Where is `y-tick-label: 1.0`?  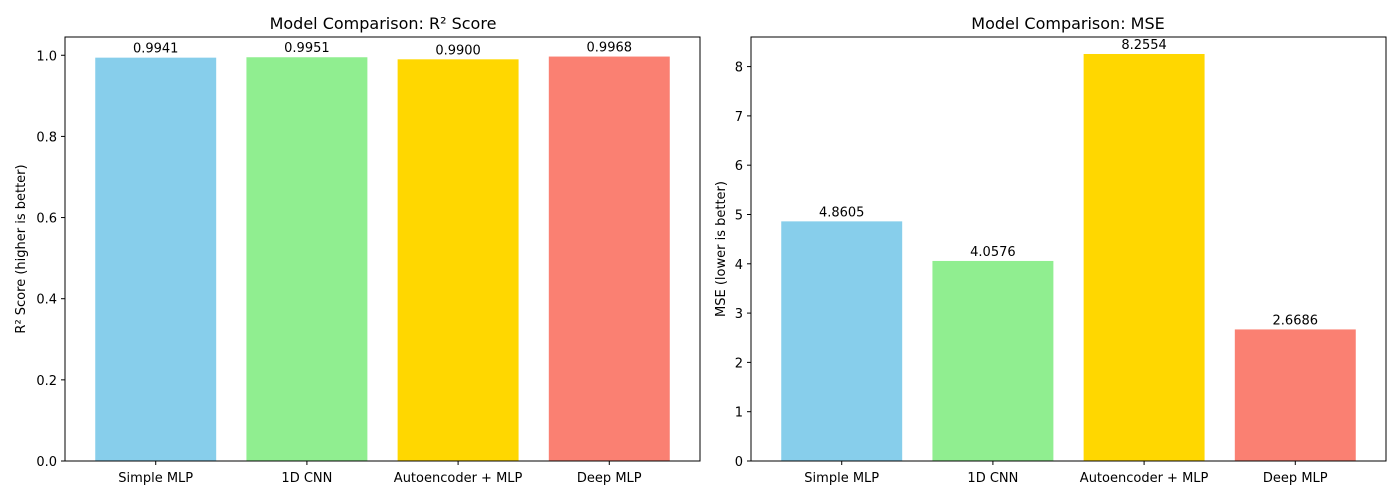
y-tick-label: 1.0 is located at coordinates (46, 56).